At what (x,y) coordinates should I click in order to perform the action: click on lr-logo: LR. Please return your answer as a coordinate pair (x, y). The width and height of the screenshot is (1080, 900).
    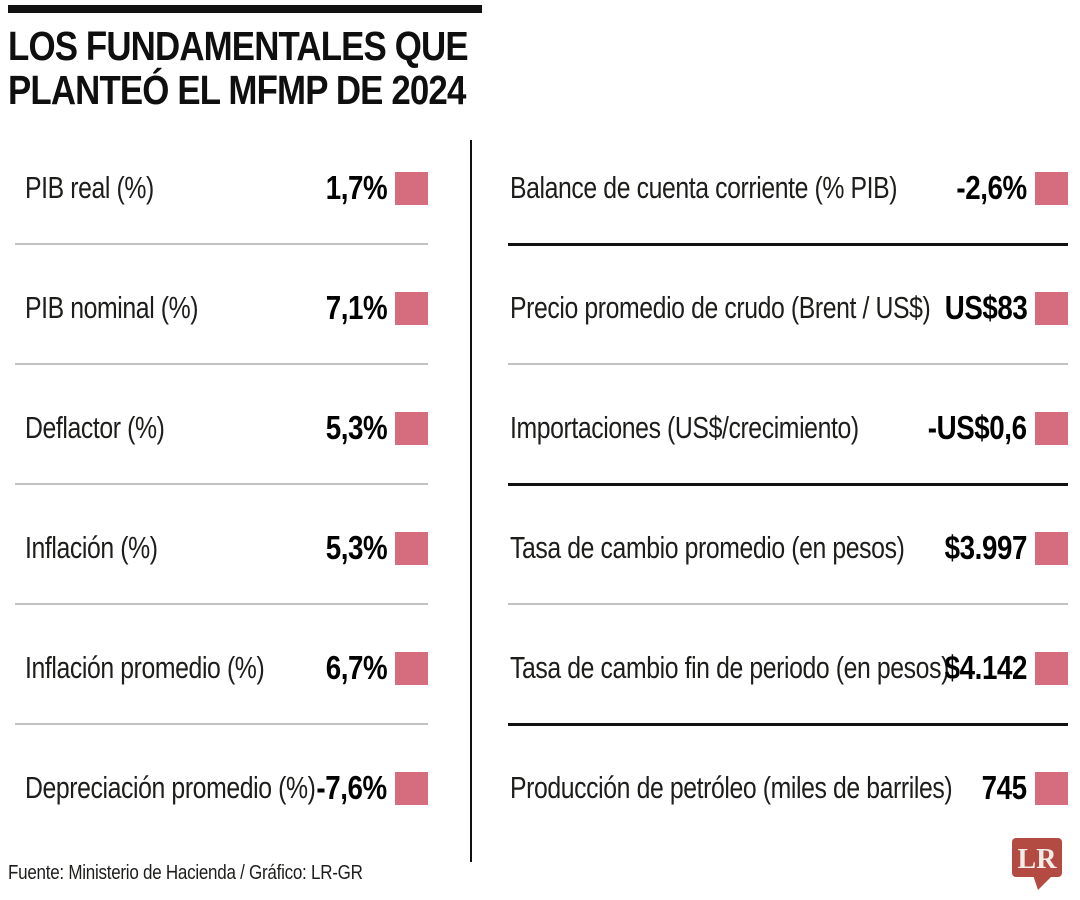
    Looking at the image, I should click on (1037, 864).